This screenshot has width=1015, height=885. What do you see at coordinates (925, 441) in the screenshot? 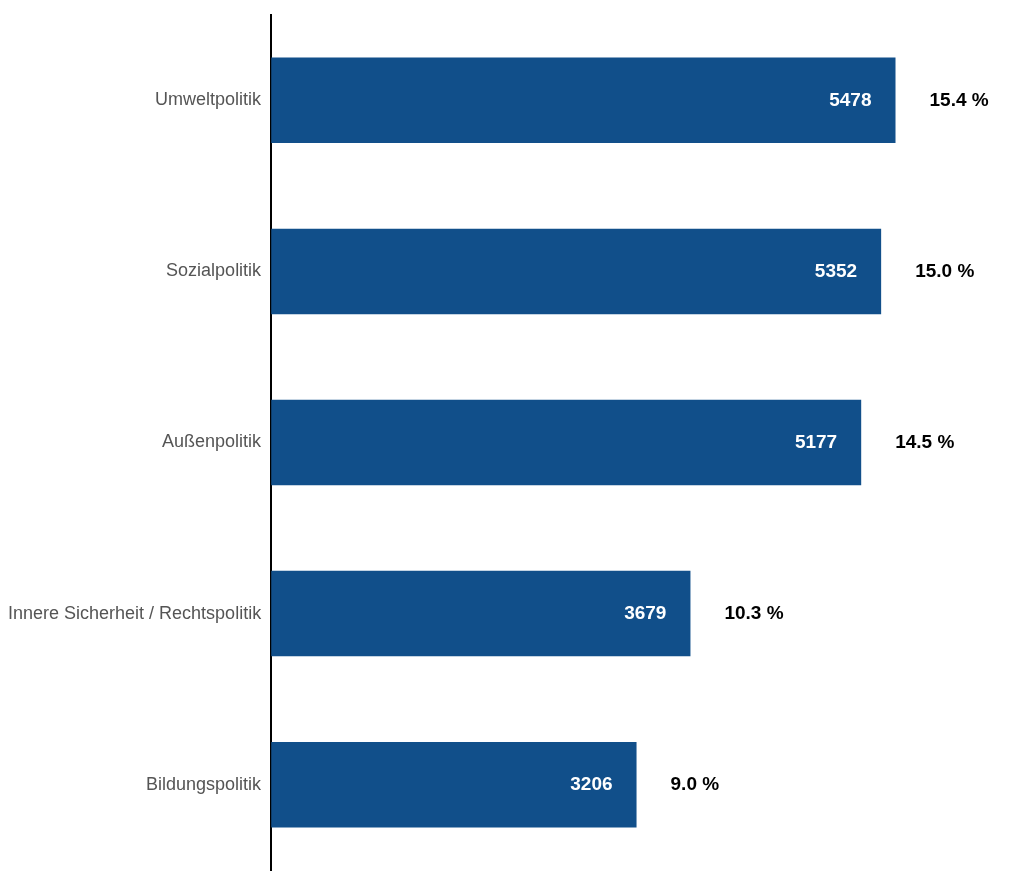
I see `annotation: 14.5 %` at bounding box center [925, 441].